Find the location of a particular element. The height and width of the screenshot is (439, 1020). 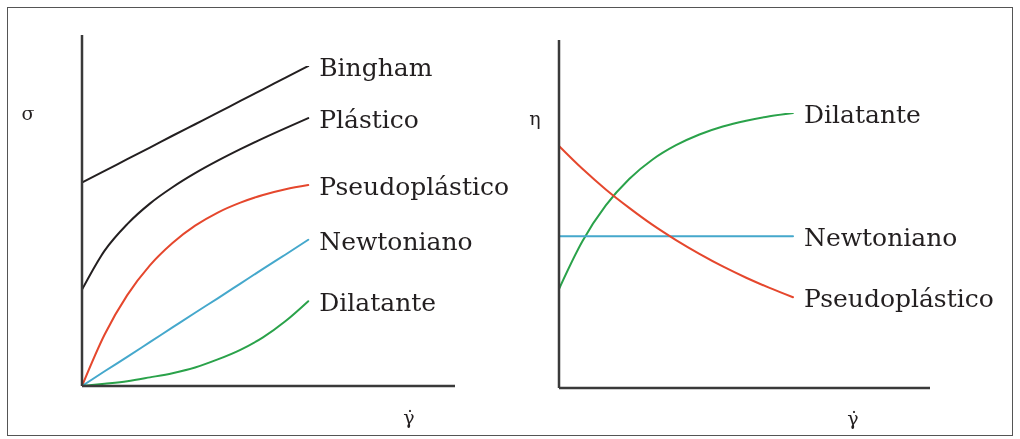

y-axis-title: σ is located at coordinates (28, 112).